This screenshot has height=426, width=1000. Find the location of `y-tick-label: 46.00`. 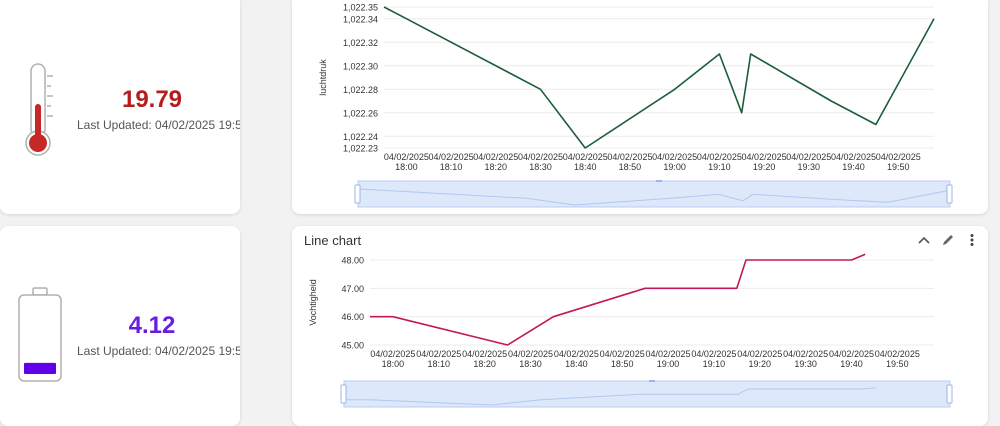

y-tick-label: 46.00 is located at coordinates (352, 317).